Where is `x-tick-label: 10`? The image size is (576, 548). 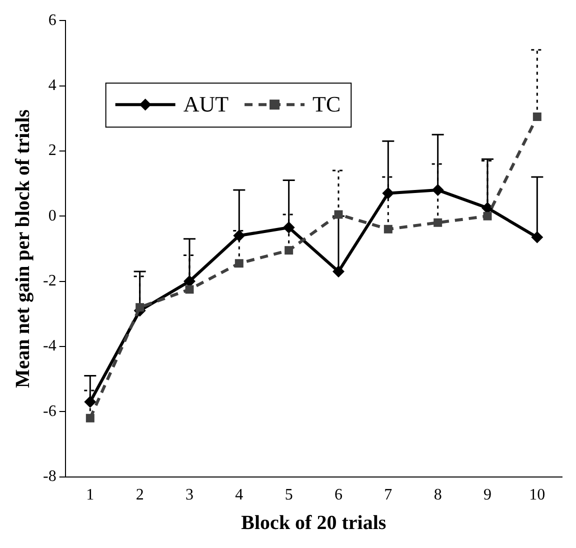 x-tick-label: 10 is located at coordinates (537, 495).